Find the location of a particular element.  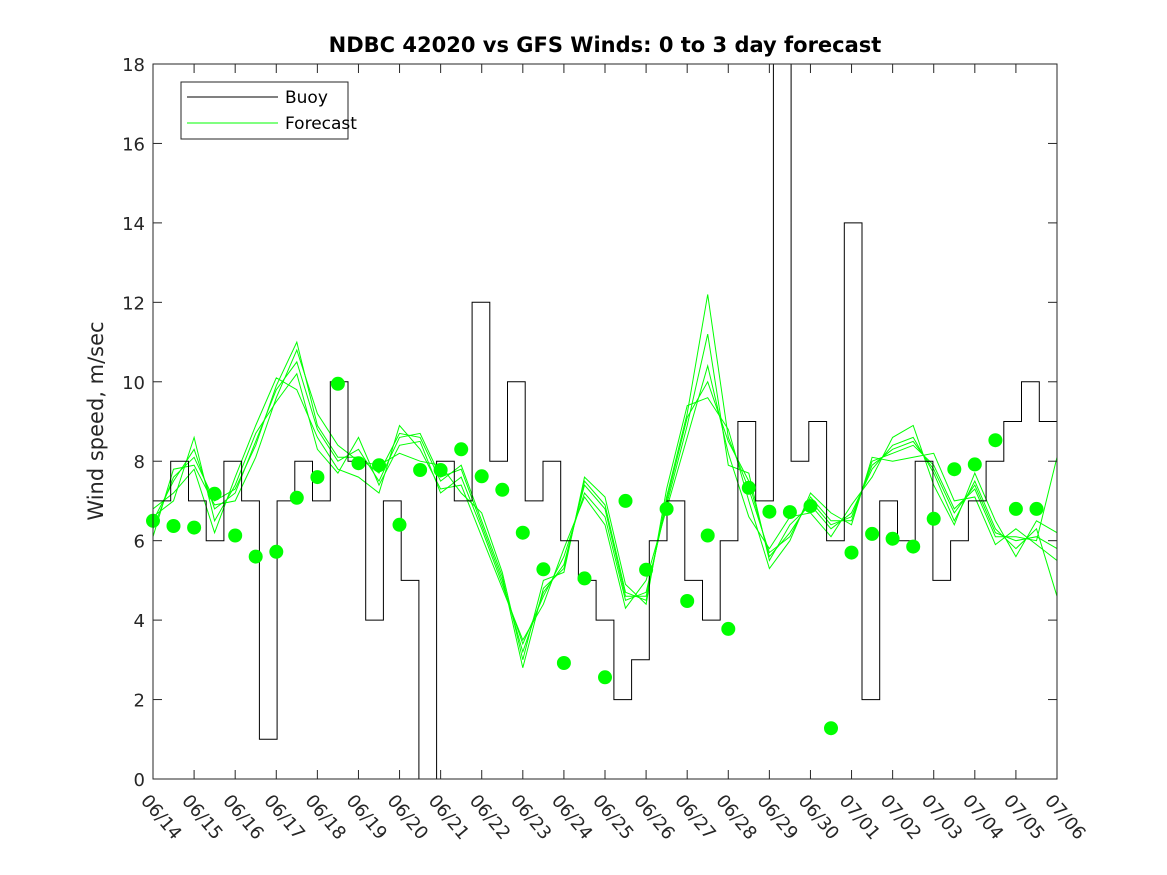

y-tick-label: 12 is located at coordinates (133, 303).